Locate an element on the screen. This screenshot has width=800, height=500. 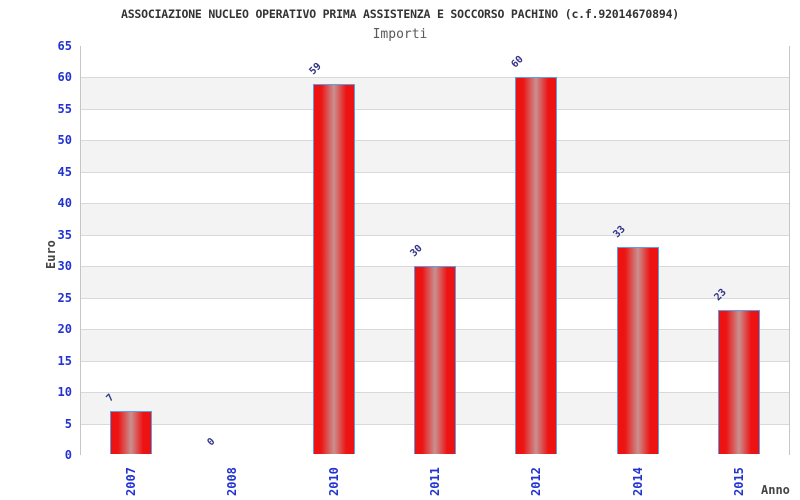
x-tick-label: 2011 is located at coordinates (435, 481).